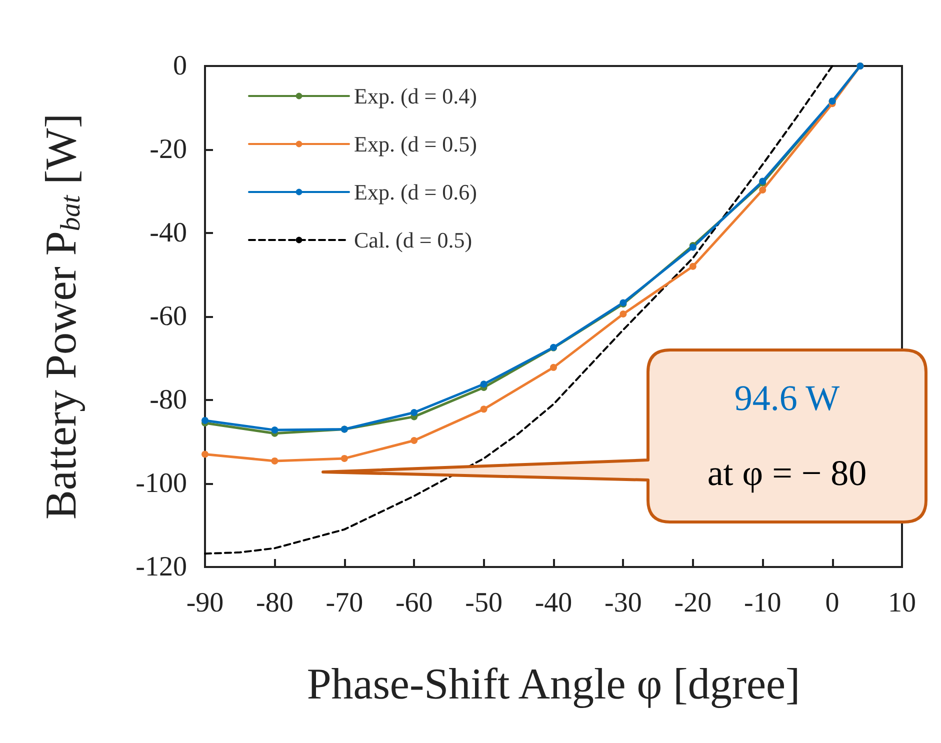 The image size is (941, 743). I want to click on x-tick-label: 10, so click(902, 603).